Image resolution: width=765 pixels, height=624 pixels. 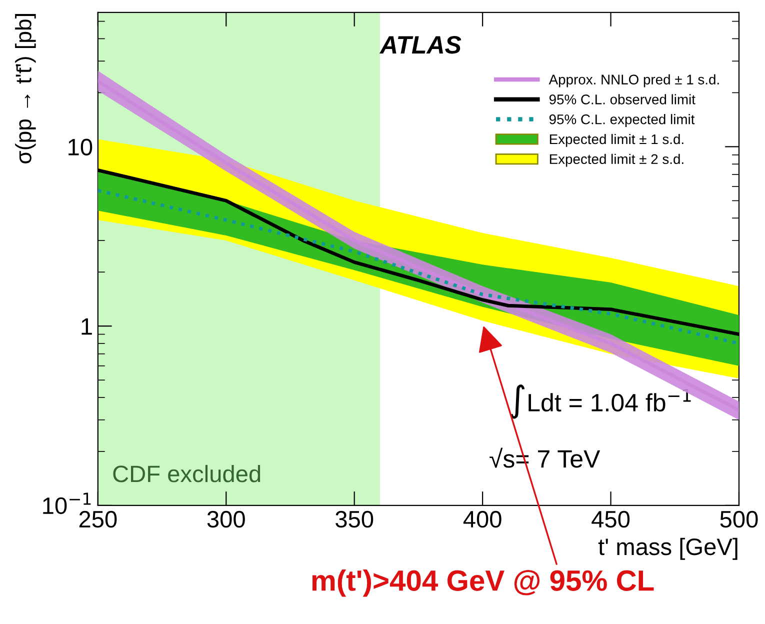 What do you see at coordinates (482, 519) in the screenshot?
I see `x-tick-label: 400` at bounding box center [482, 519].